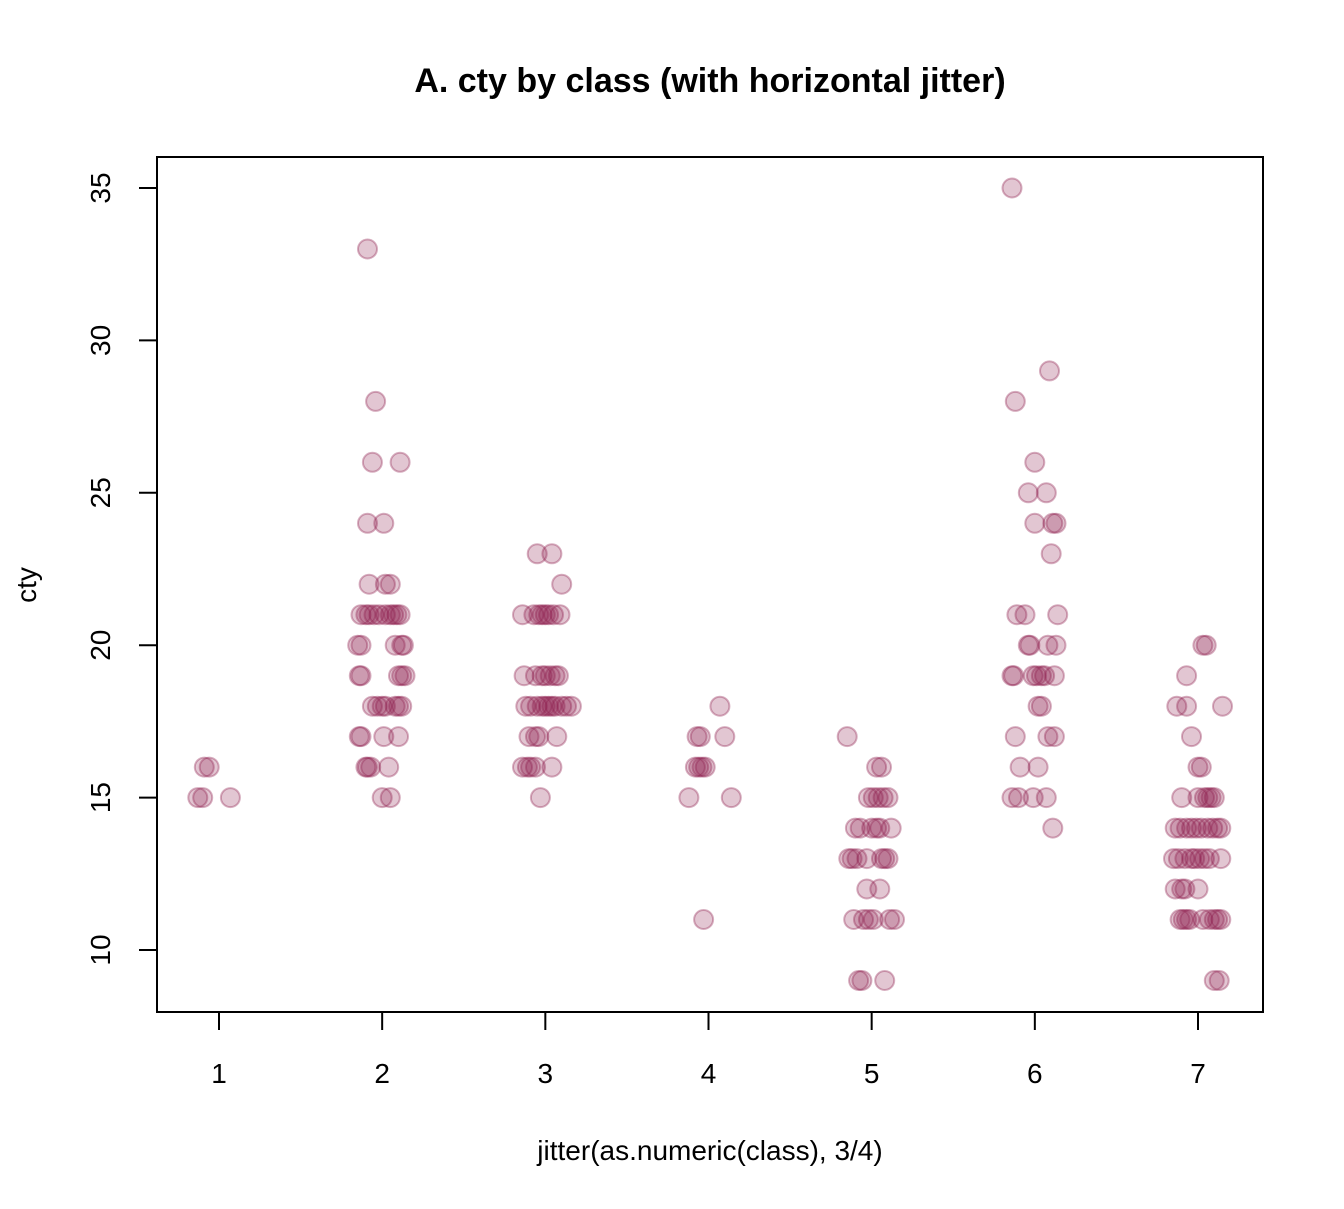 The height and width of the screenshot is (1209, 1344). Describe the element at coordinates (219, 1073) in the screenshot. I see `x-tick-label: 1` at that location.